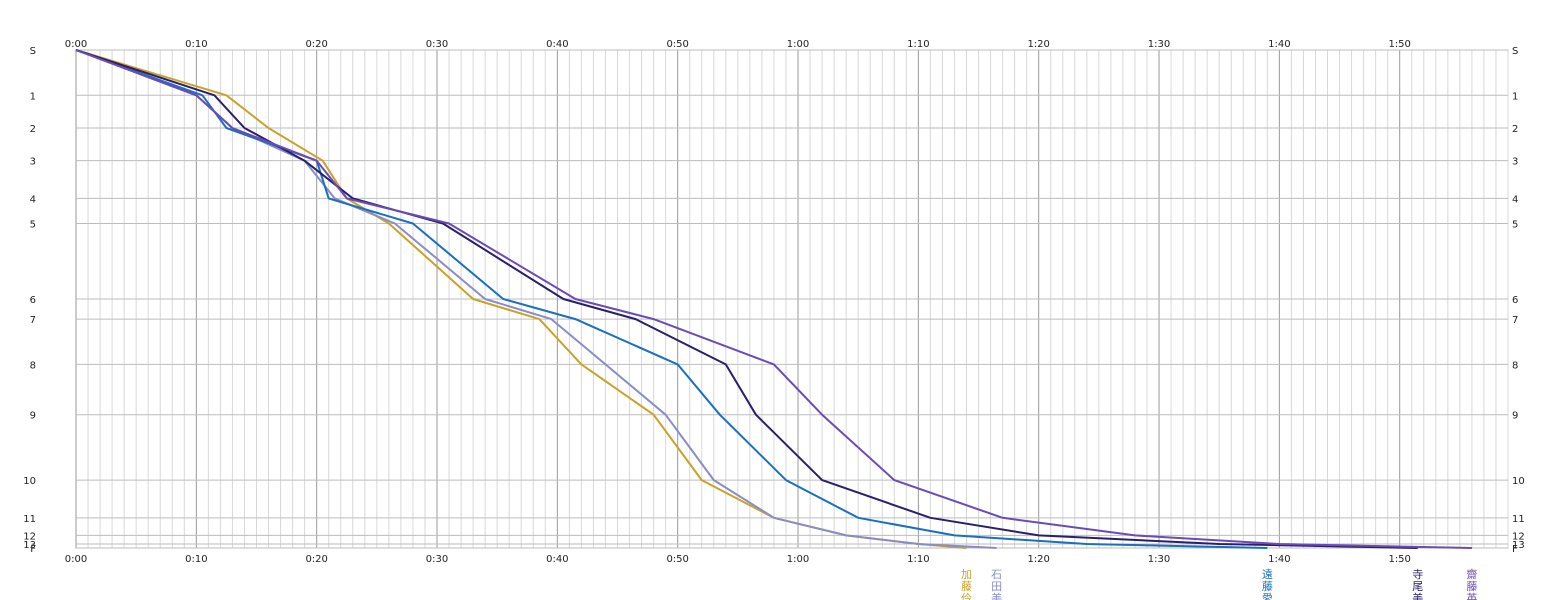  I want to click on station-label-right: 3, so click(1515, 162).